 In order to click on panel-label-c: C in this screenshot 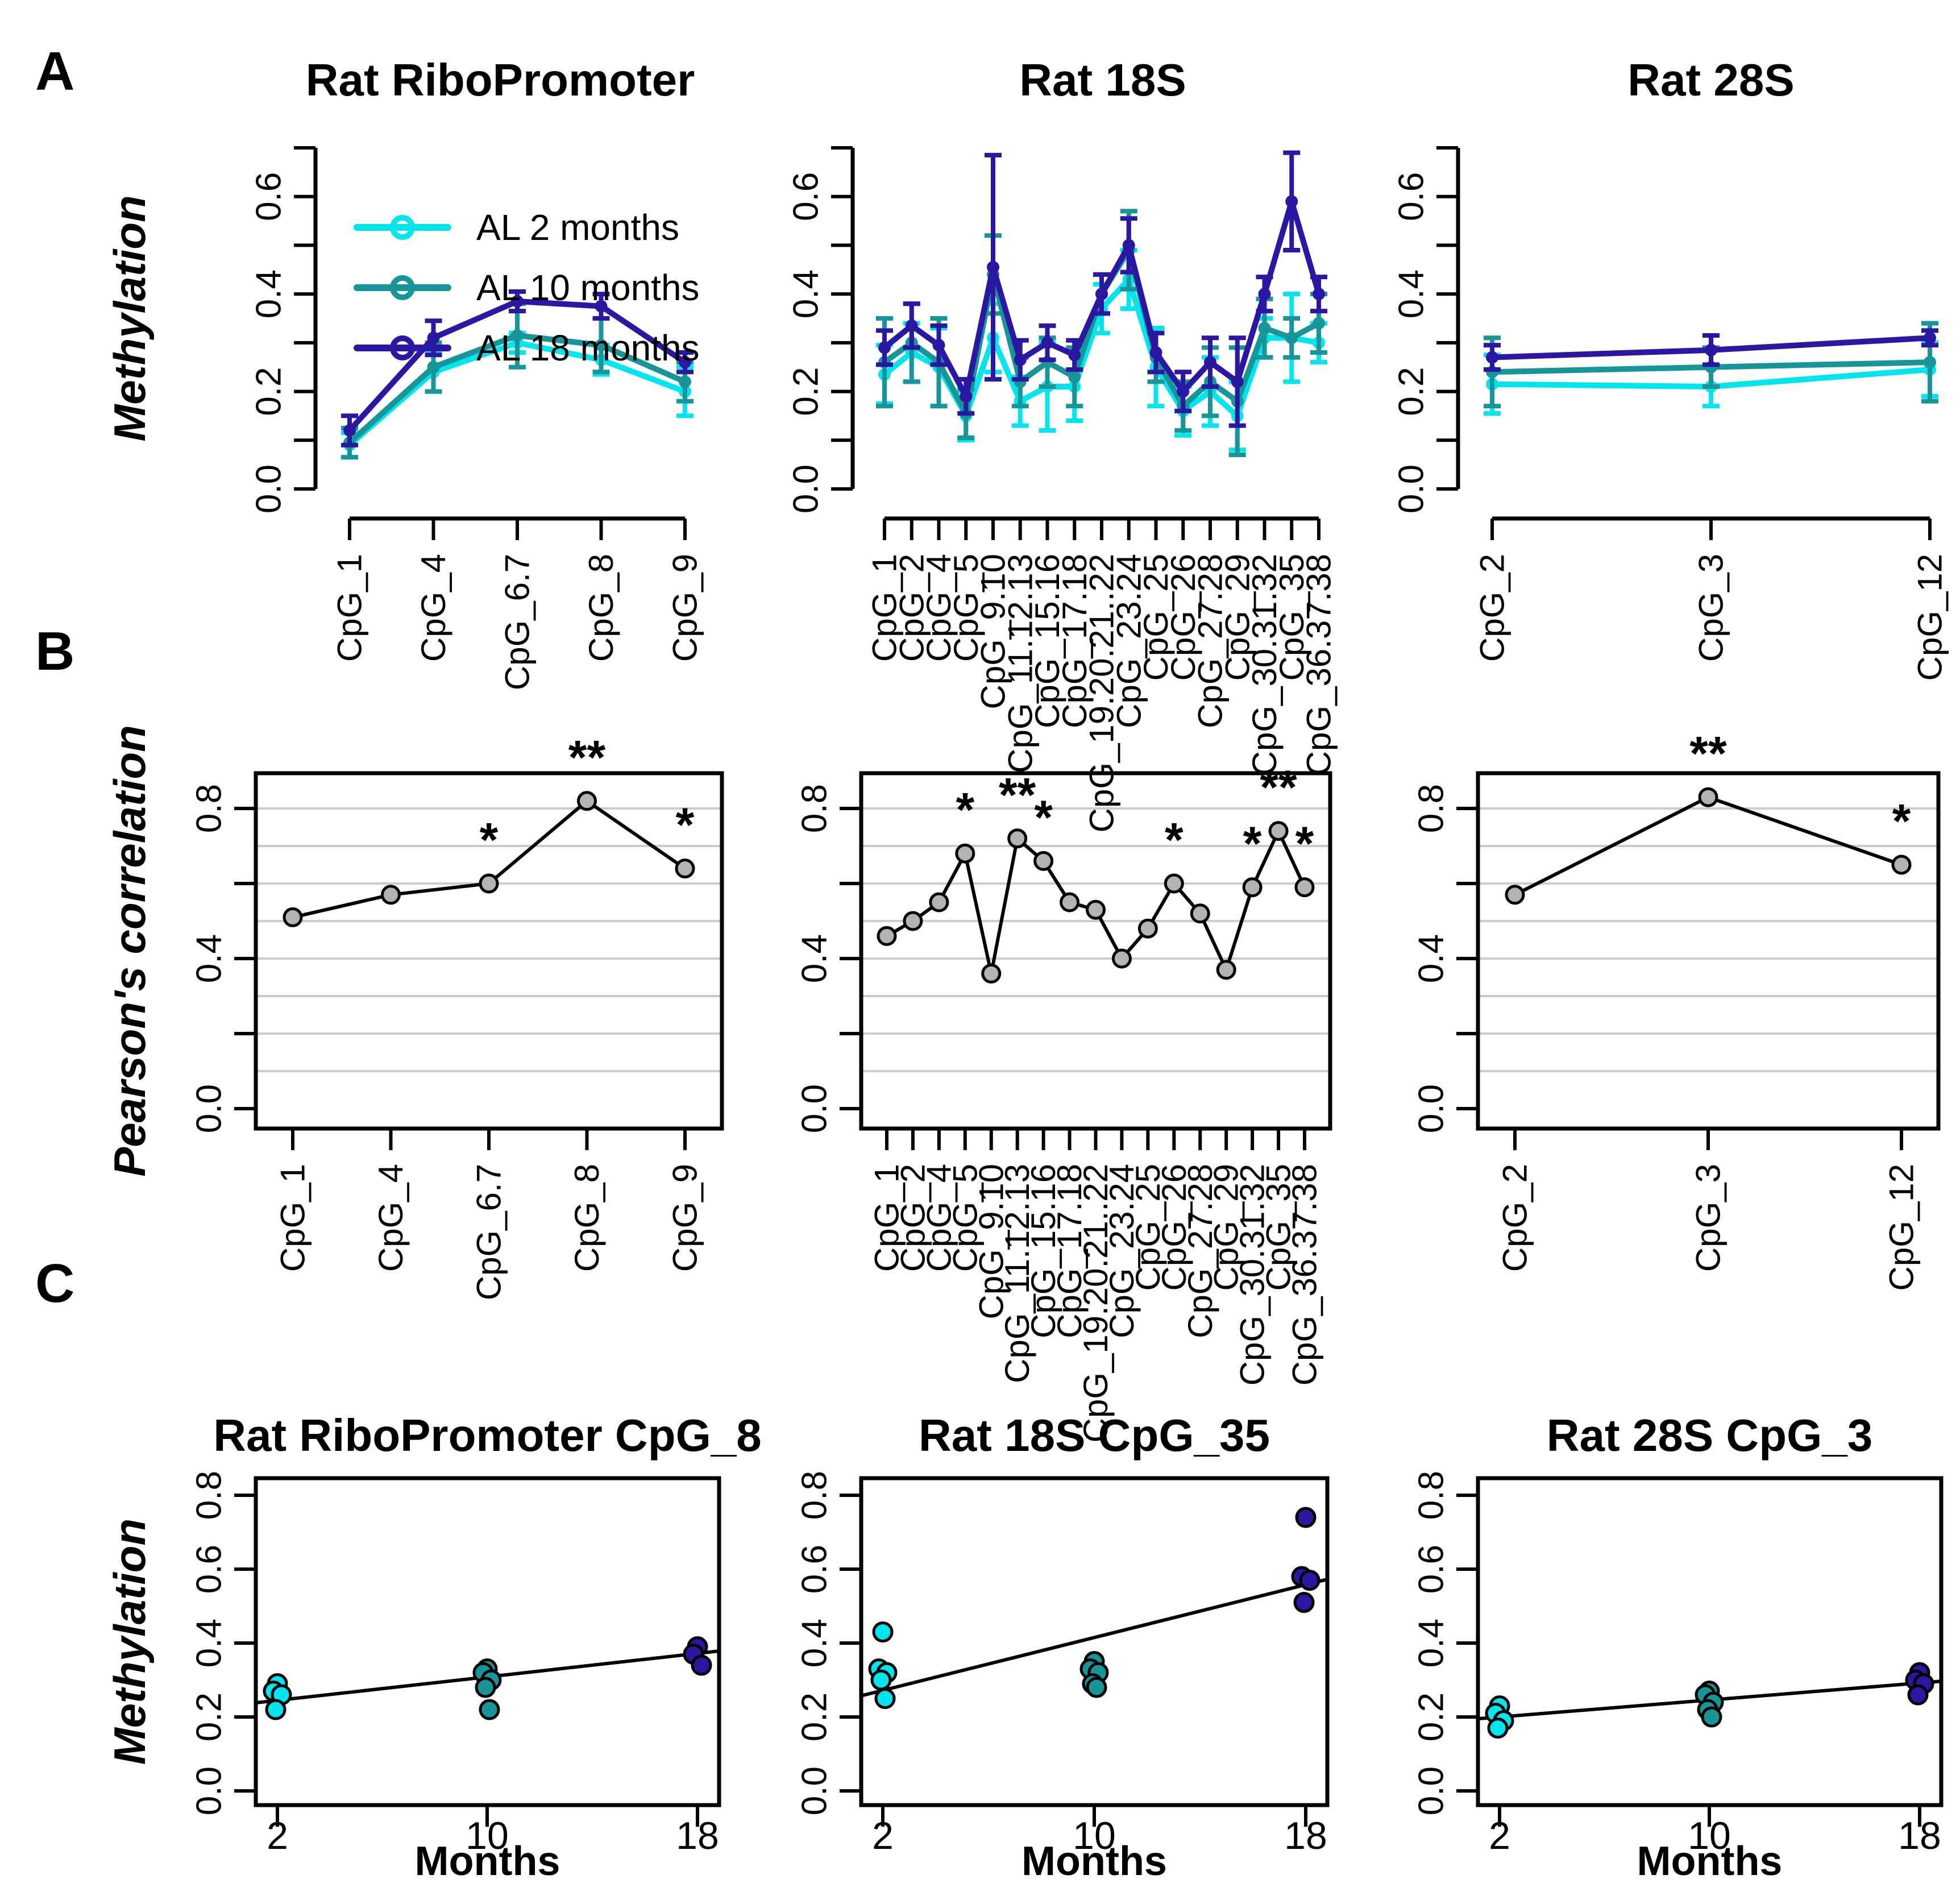, I will do `click(55, 1284)`.